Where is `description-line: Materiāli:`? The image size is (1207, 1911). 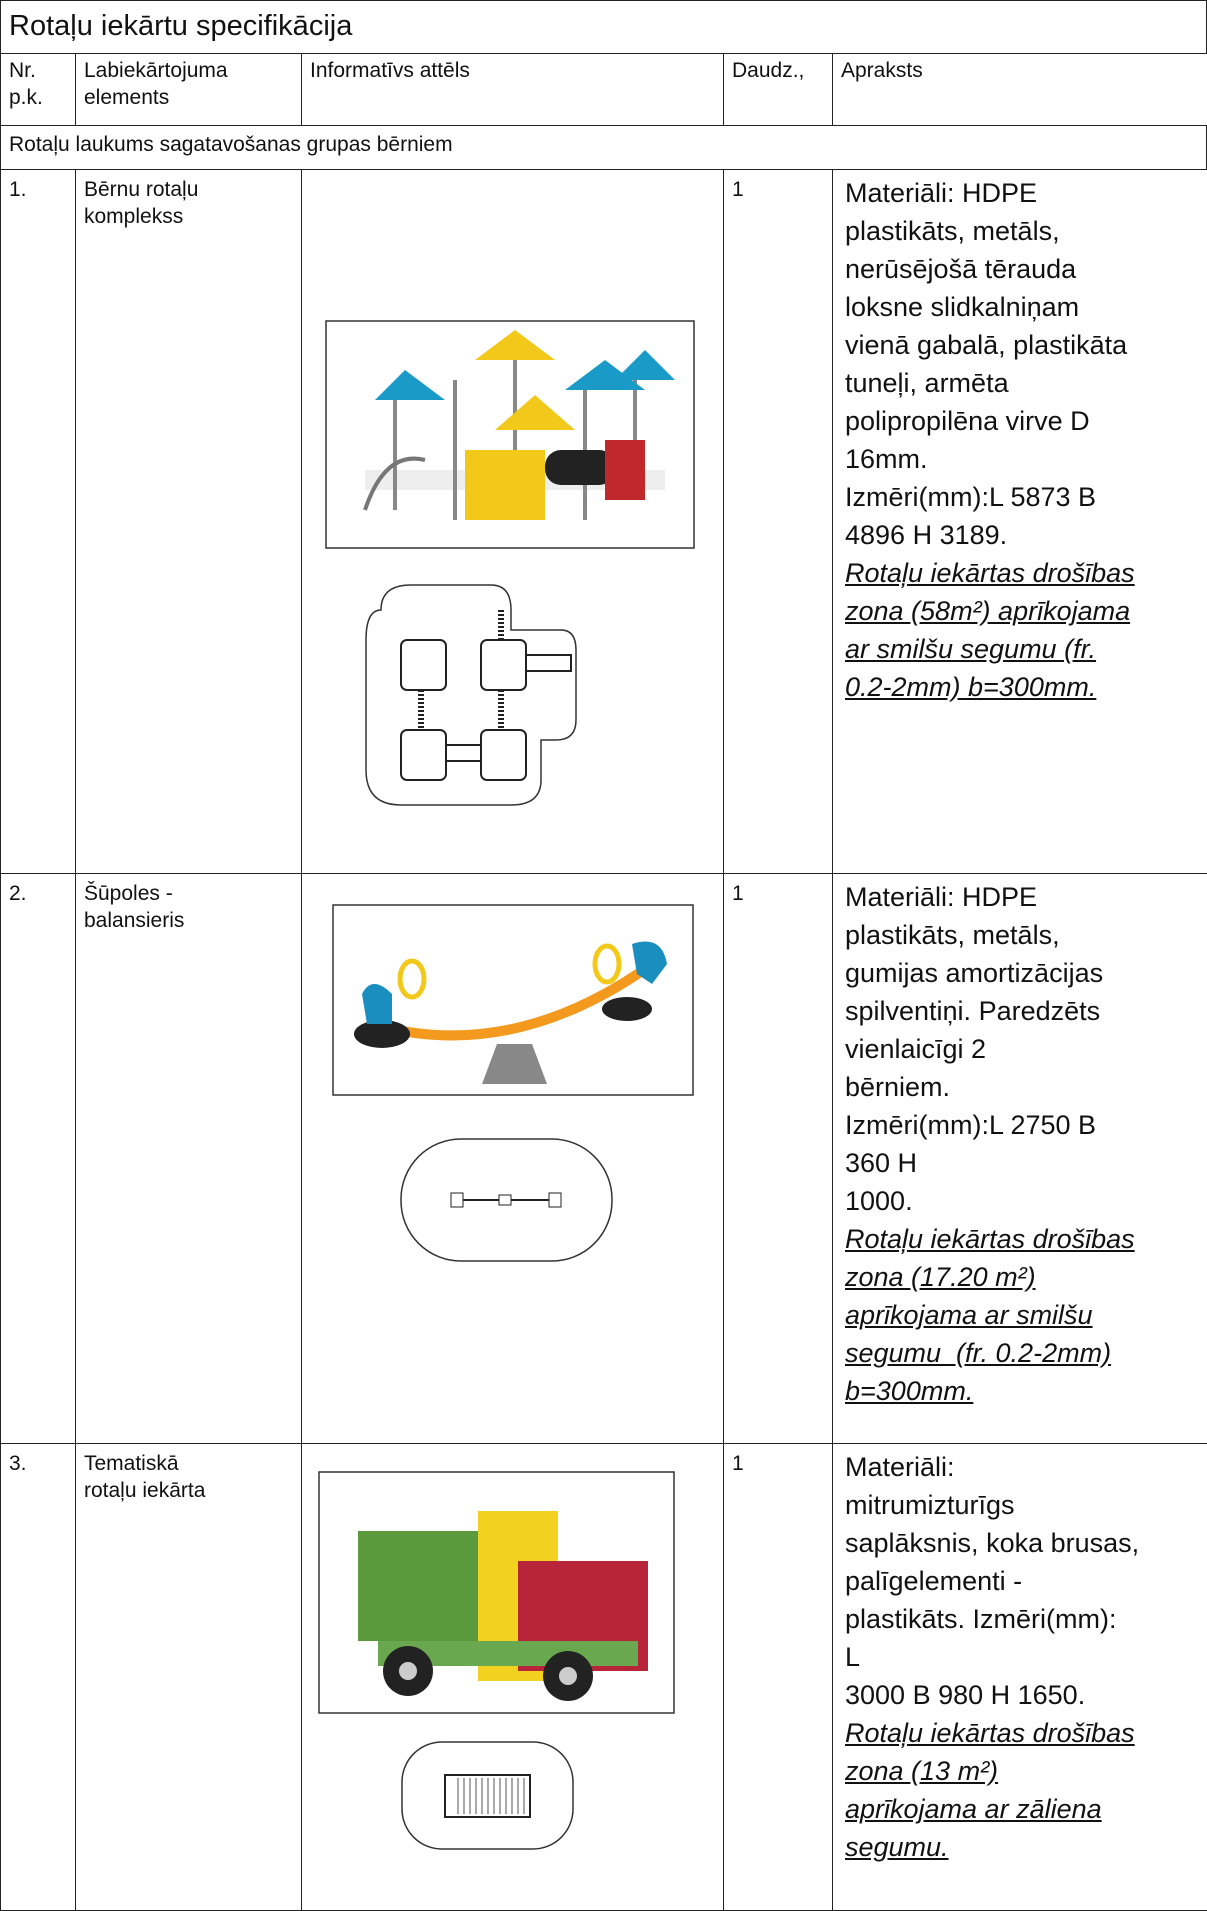
description-line: Materiāli: is located at coordinates (900, 1467).